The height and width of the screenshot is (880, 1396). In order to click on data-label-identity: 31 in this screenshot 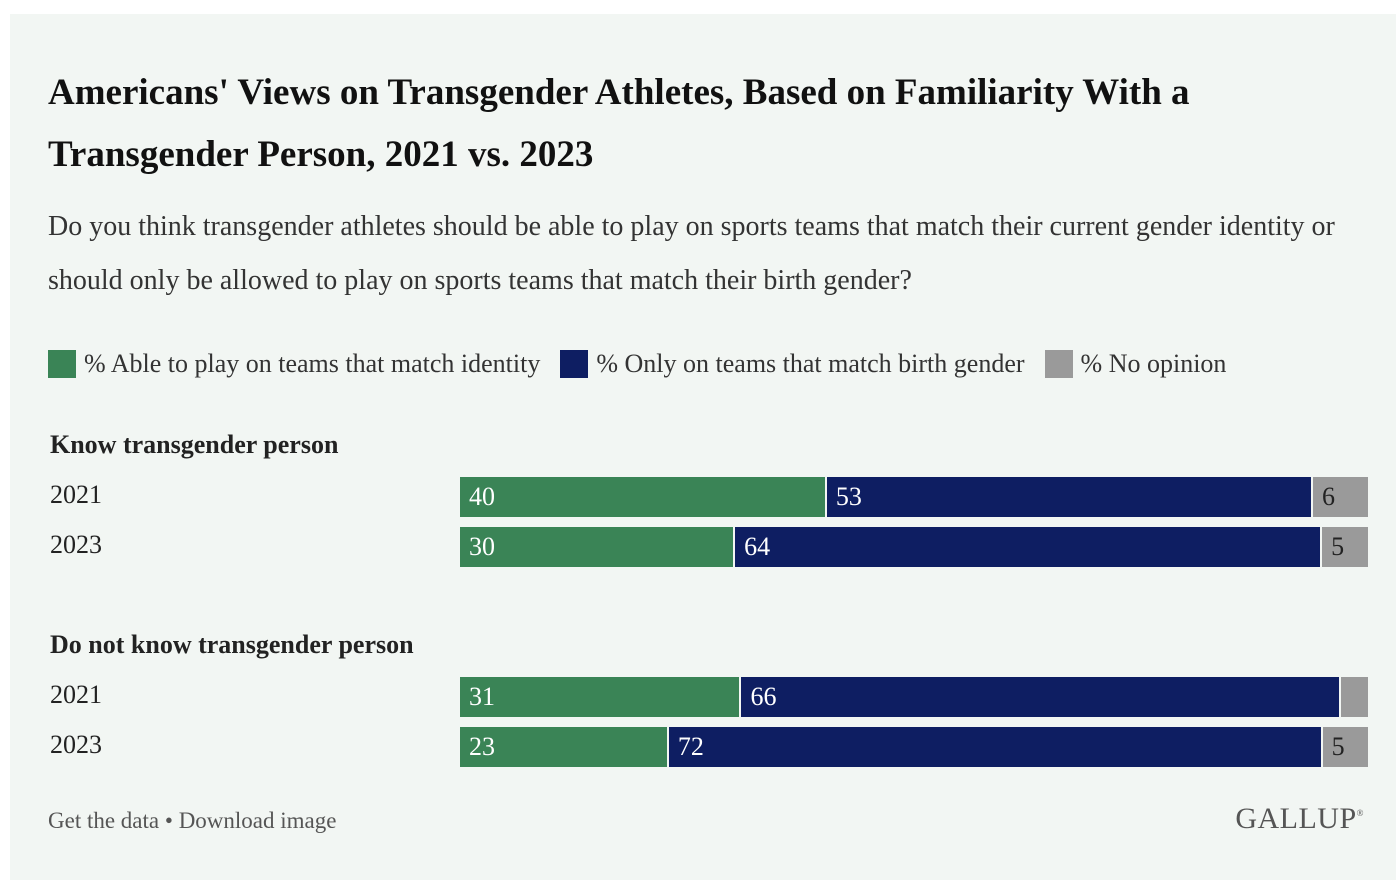, I will do `click(482, 696)`.